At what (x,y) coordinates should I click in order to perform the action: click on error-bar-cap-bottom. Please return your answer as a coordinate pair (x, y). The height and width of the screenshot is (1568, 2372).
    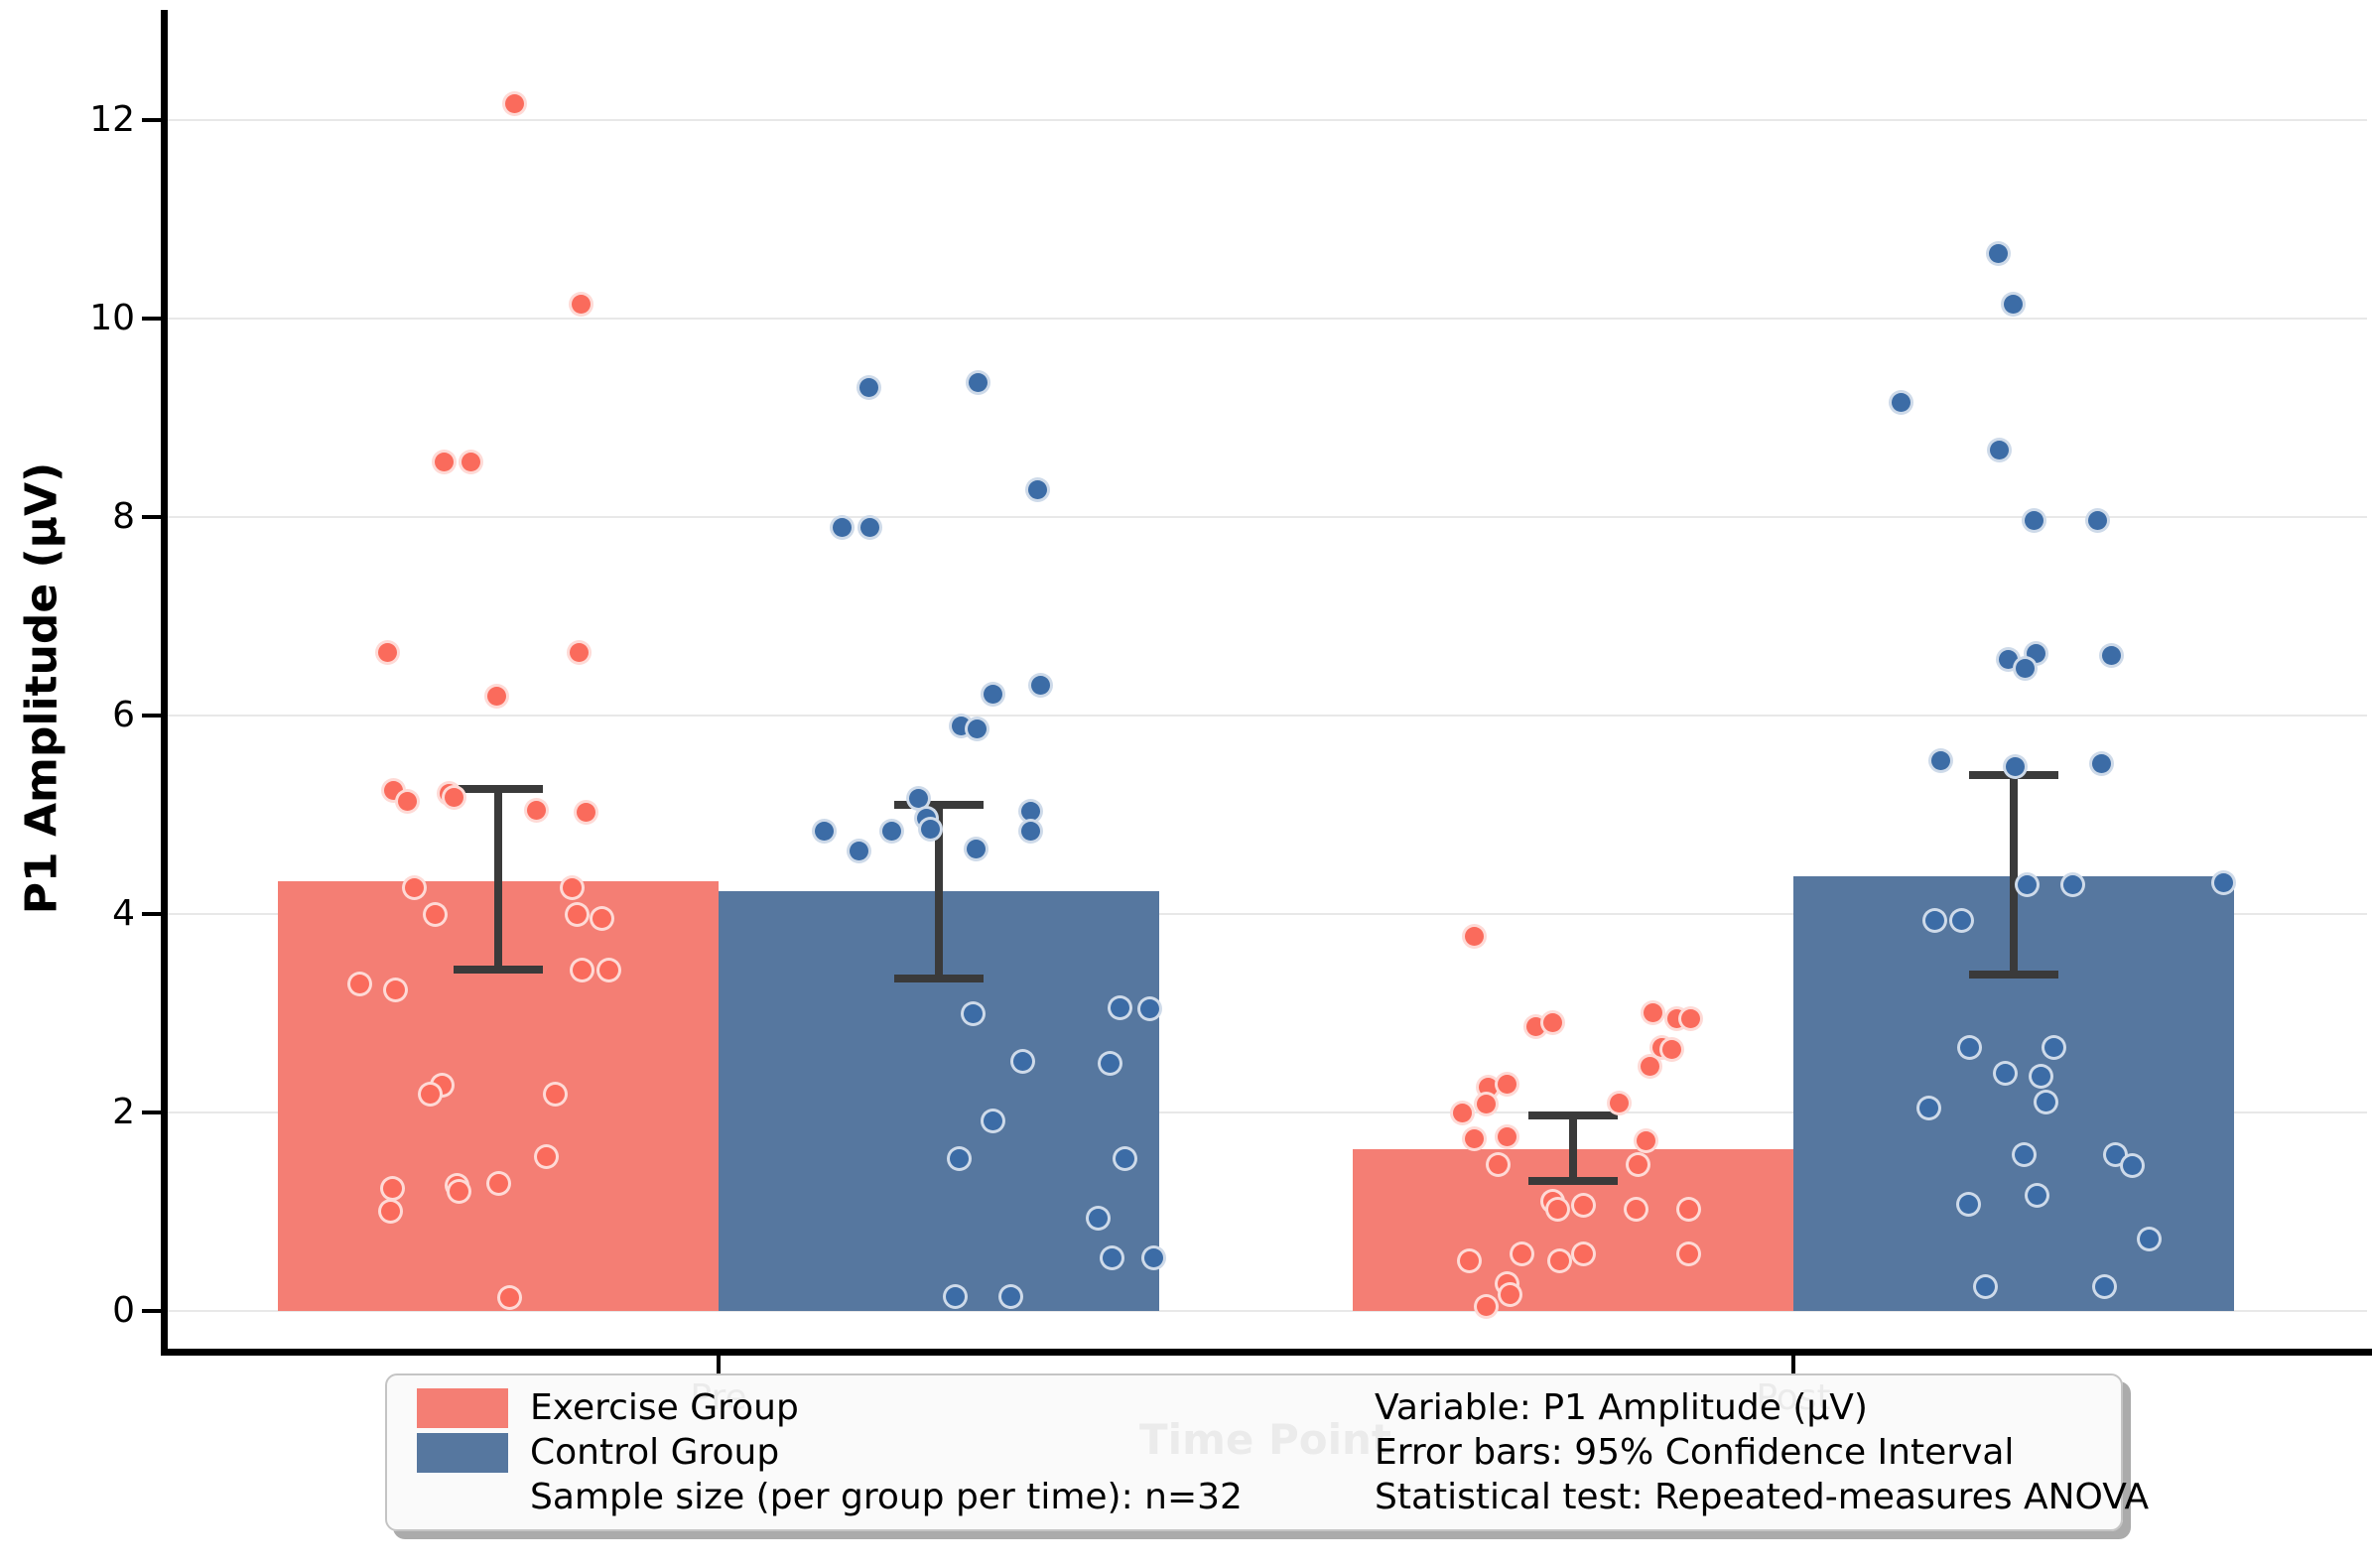
    Looking at the image, I should click on (1573, 1181).